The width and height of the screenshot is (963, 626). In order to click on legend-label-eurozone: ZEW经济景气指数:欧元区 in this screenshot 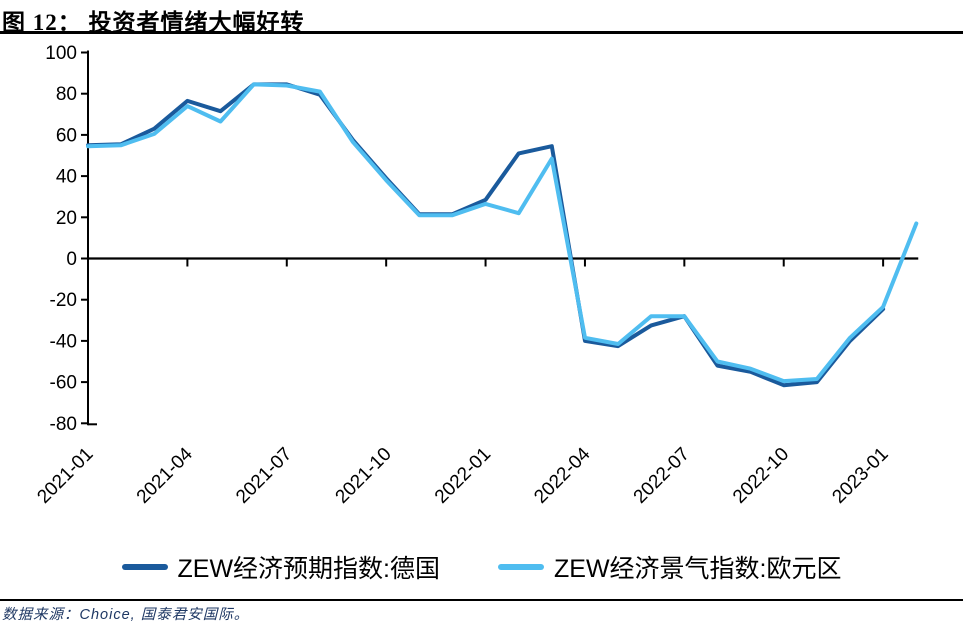, I will do `click(698, 569)`.